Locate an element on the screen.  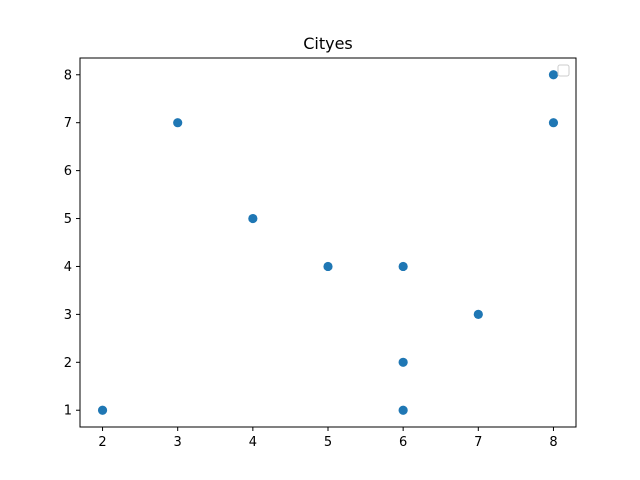
x-tick-label: 6 is located at coordinates (403, 442).